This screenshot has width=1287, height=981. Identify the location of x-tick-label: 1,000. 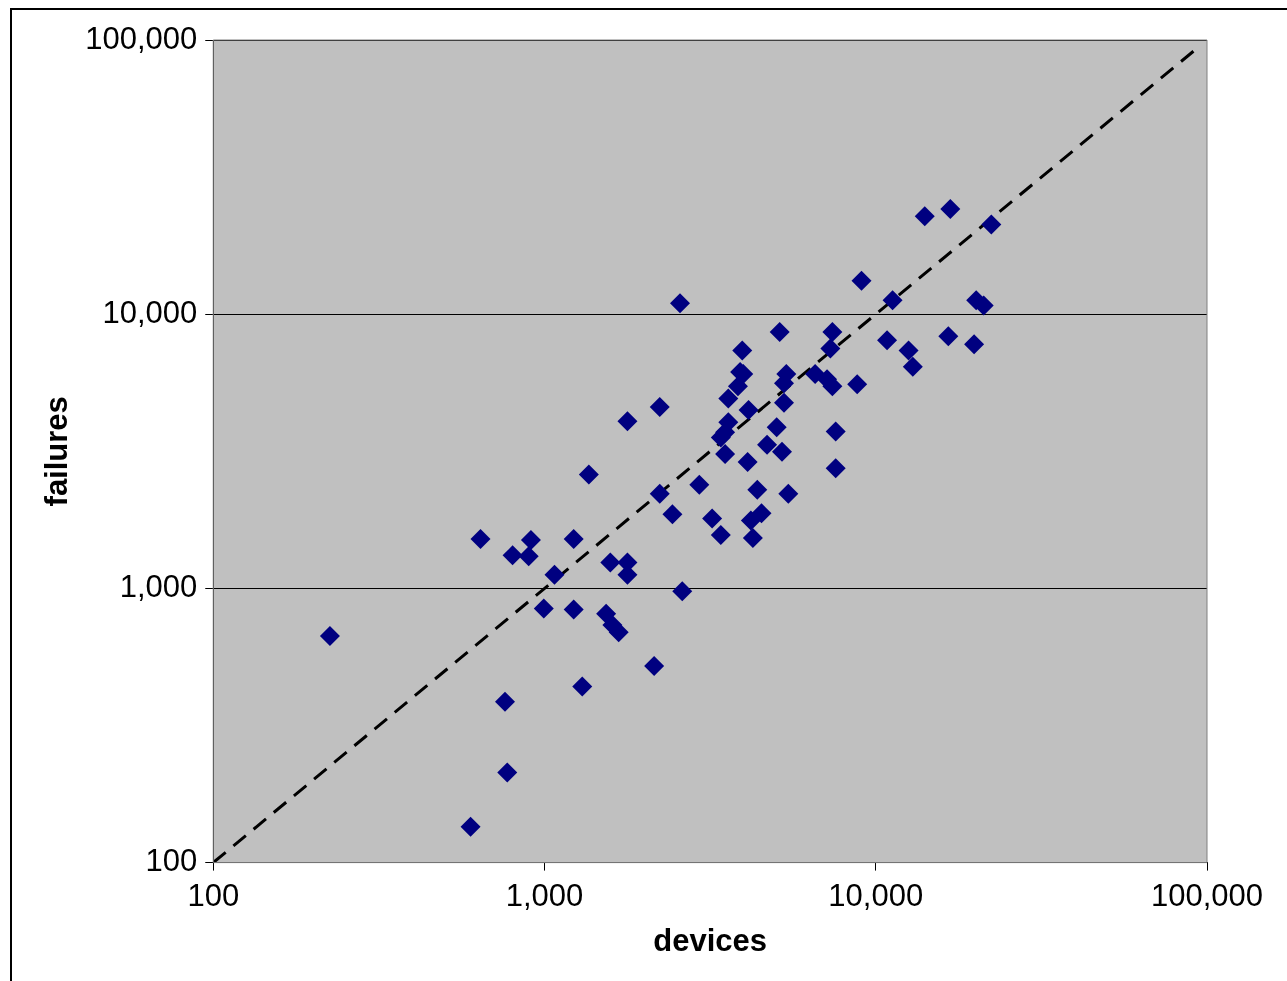
(544, 895).